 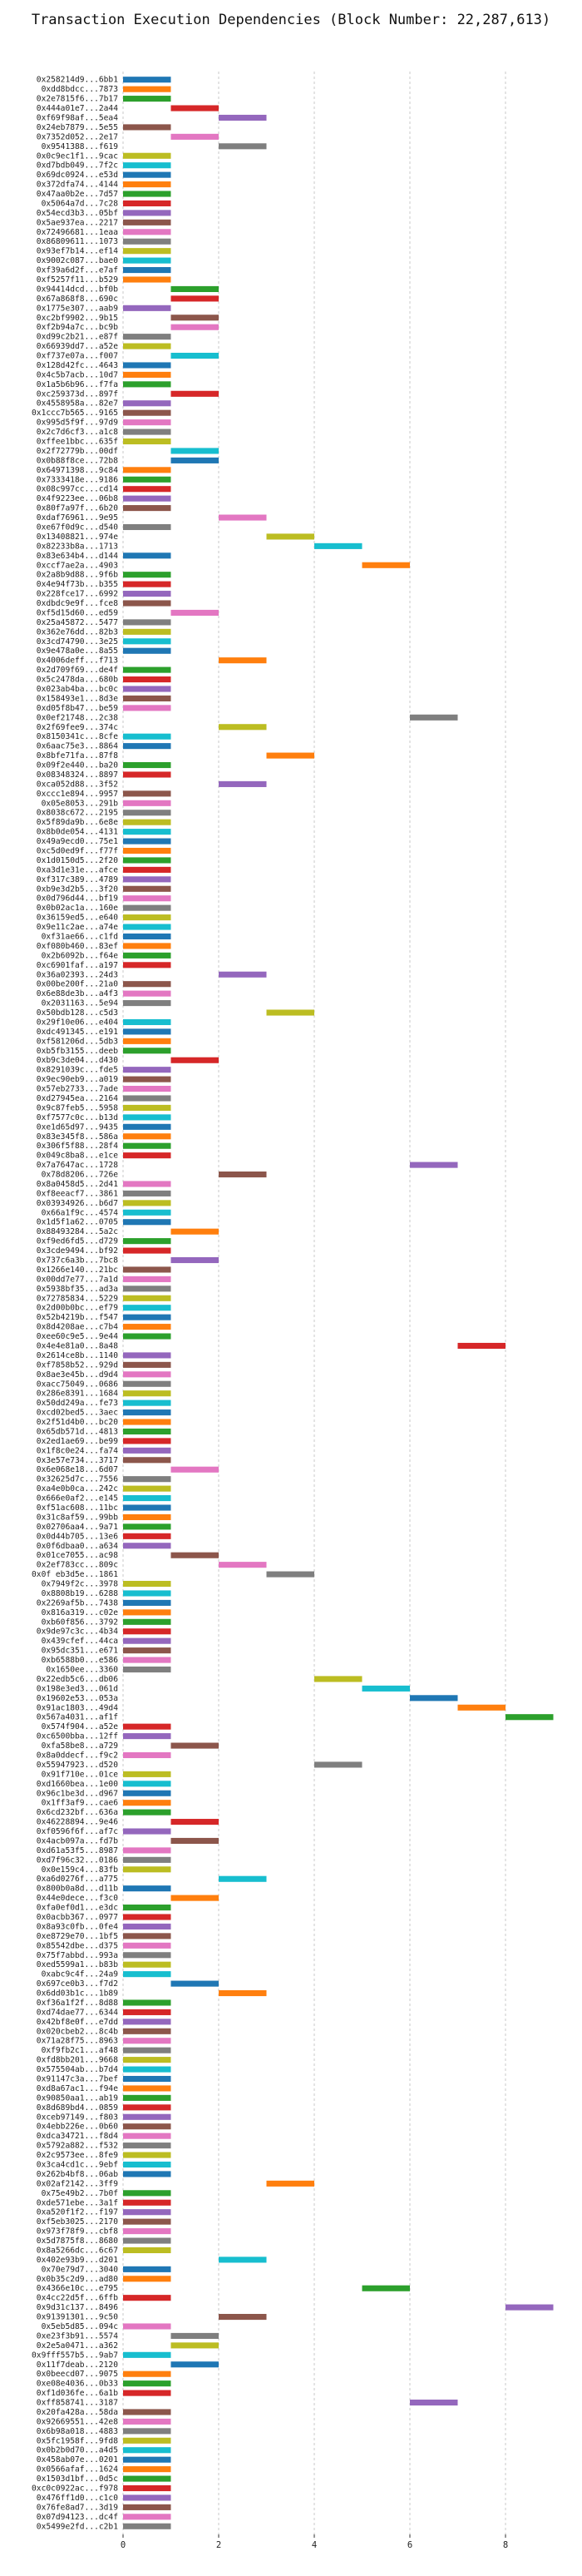 What do you see at coordinates (77, 1708) in the screenshot?
I see `y-tick-label: 0x91ac1803...49d4` at bounding box center [77, 1708].